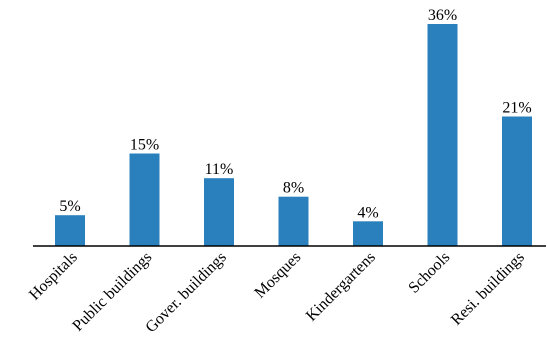  I want to click on value-label-resi-buildings: 21%, so click(516, 108).